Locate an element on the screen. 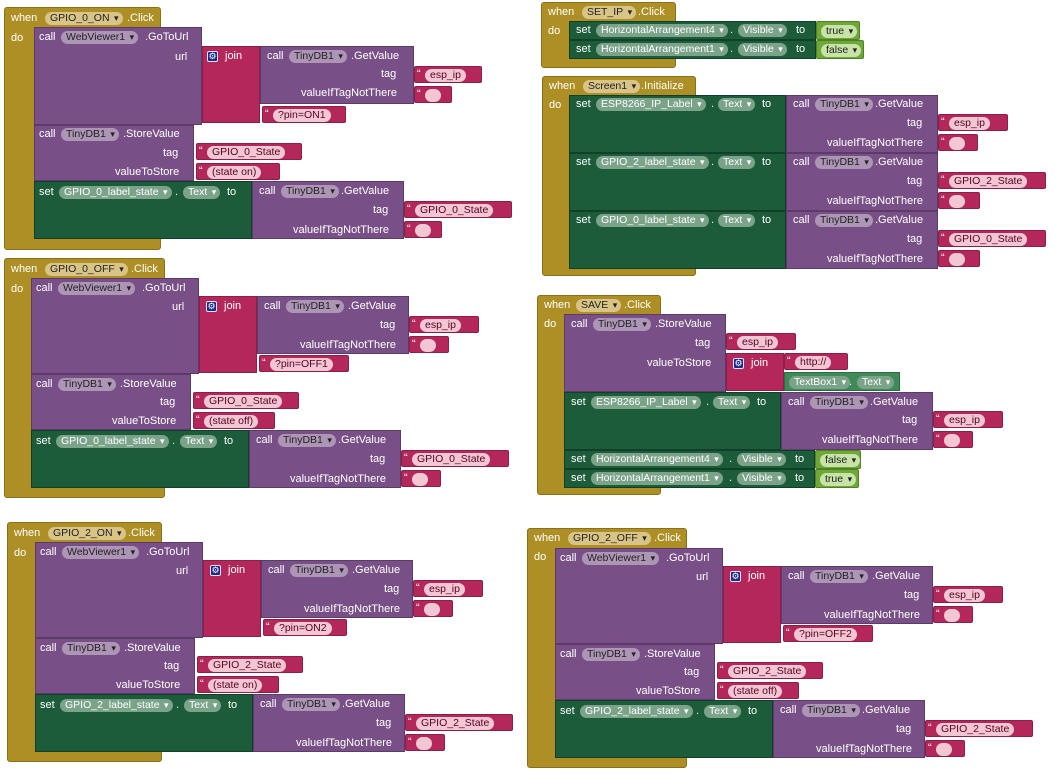  string-value: http:// is located at coordinates (813, 362).